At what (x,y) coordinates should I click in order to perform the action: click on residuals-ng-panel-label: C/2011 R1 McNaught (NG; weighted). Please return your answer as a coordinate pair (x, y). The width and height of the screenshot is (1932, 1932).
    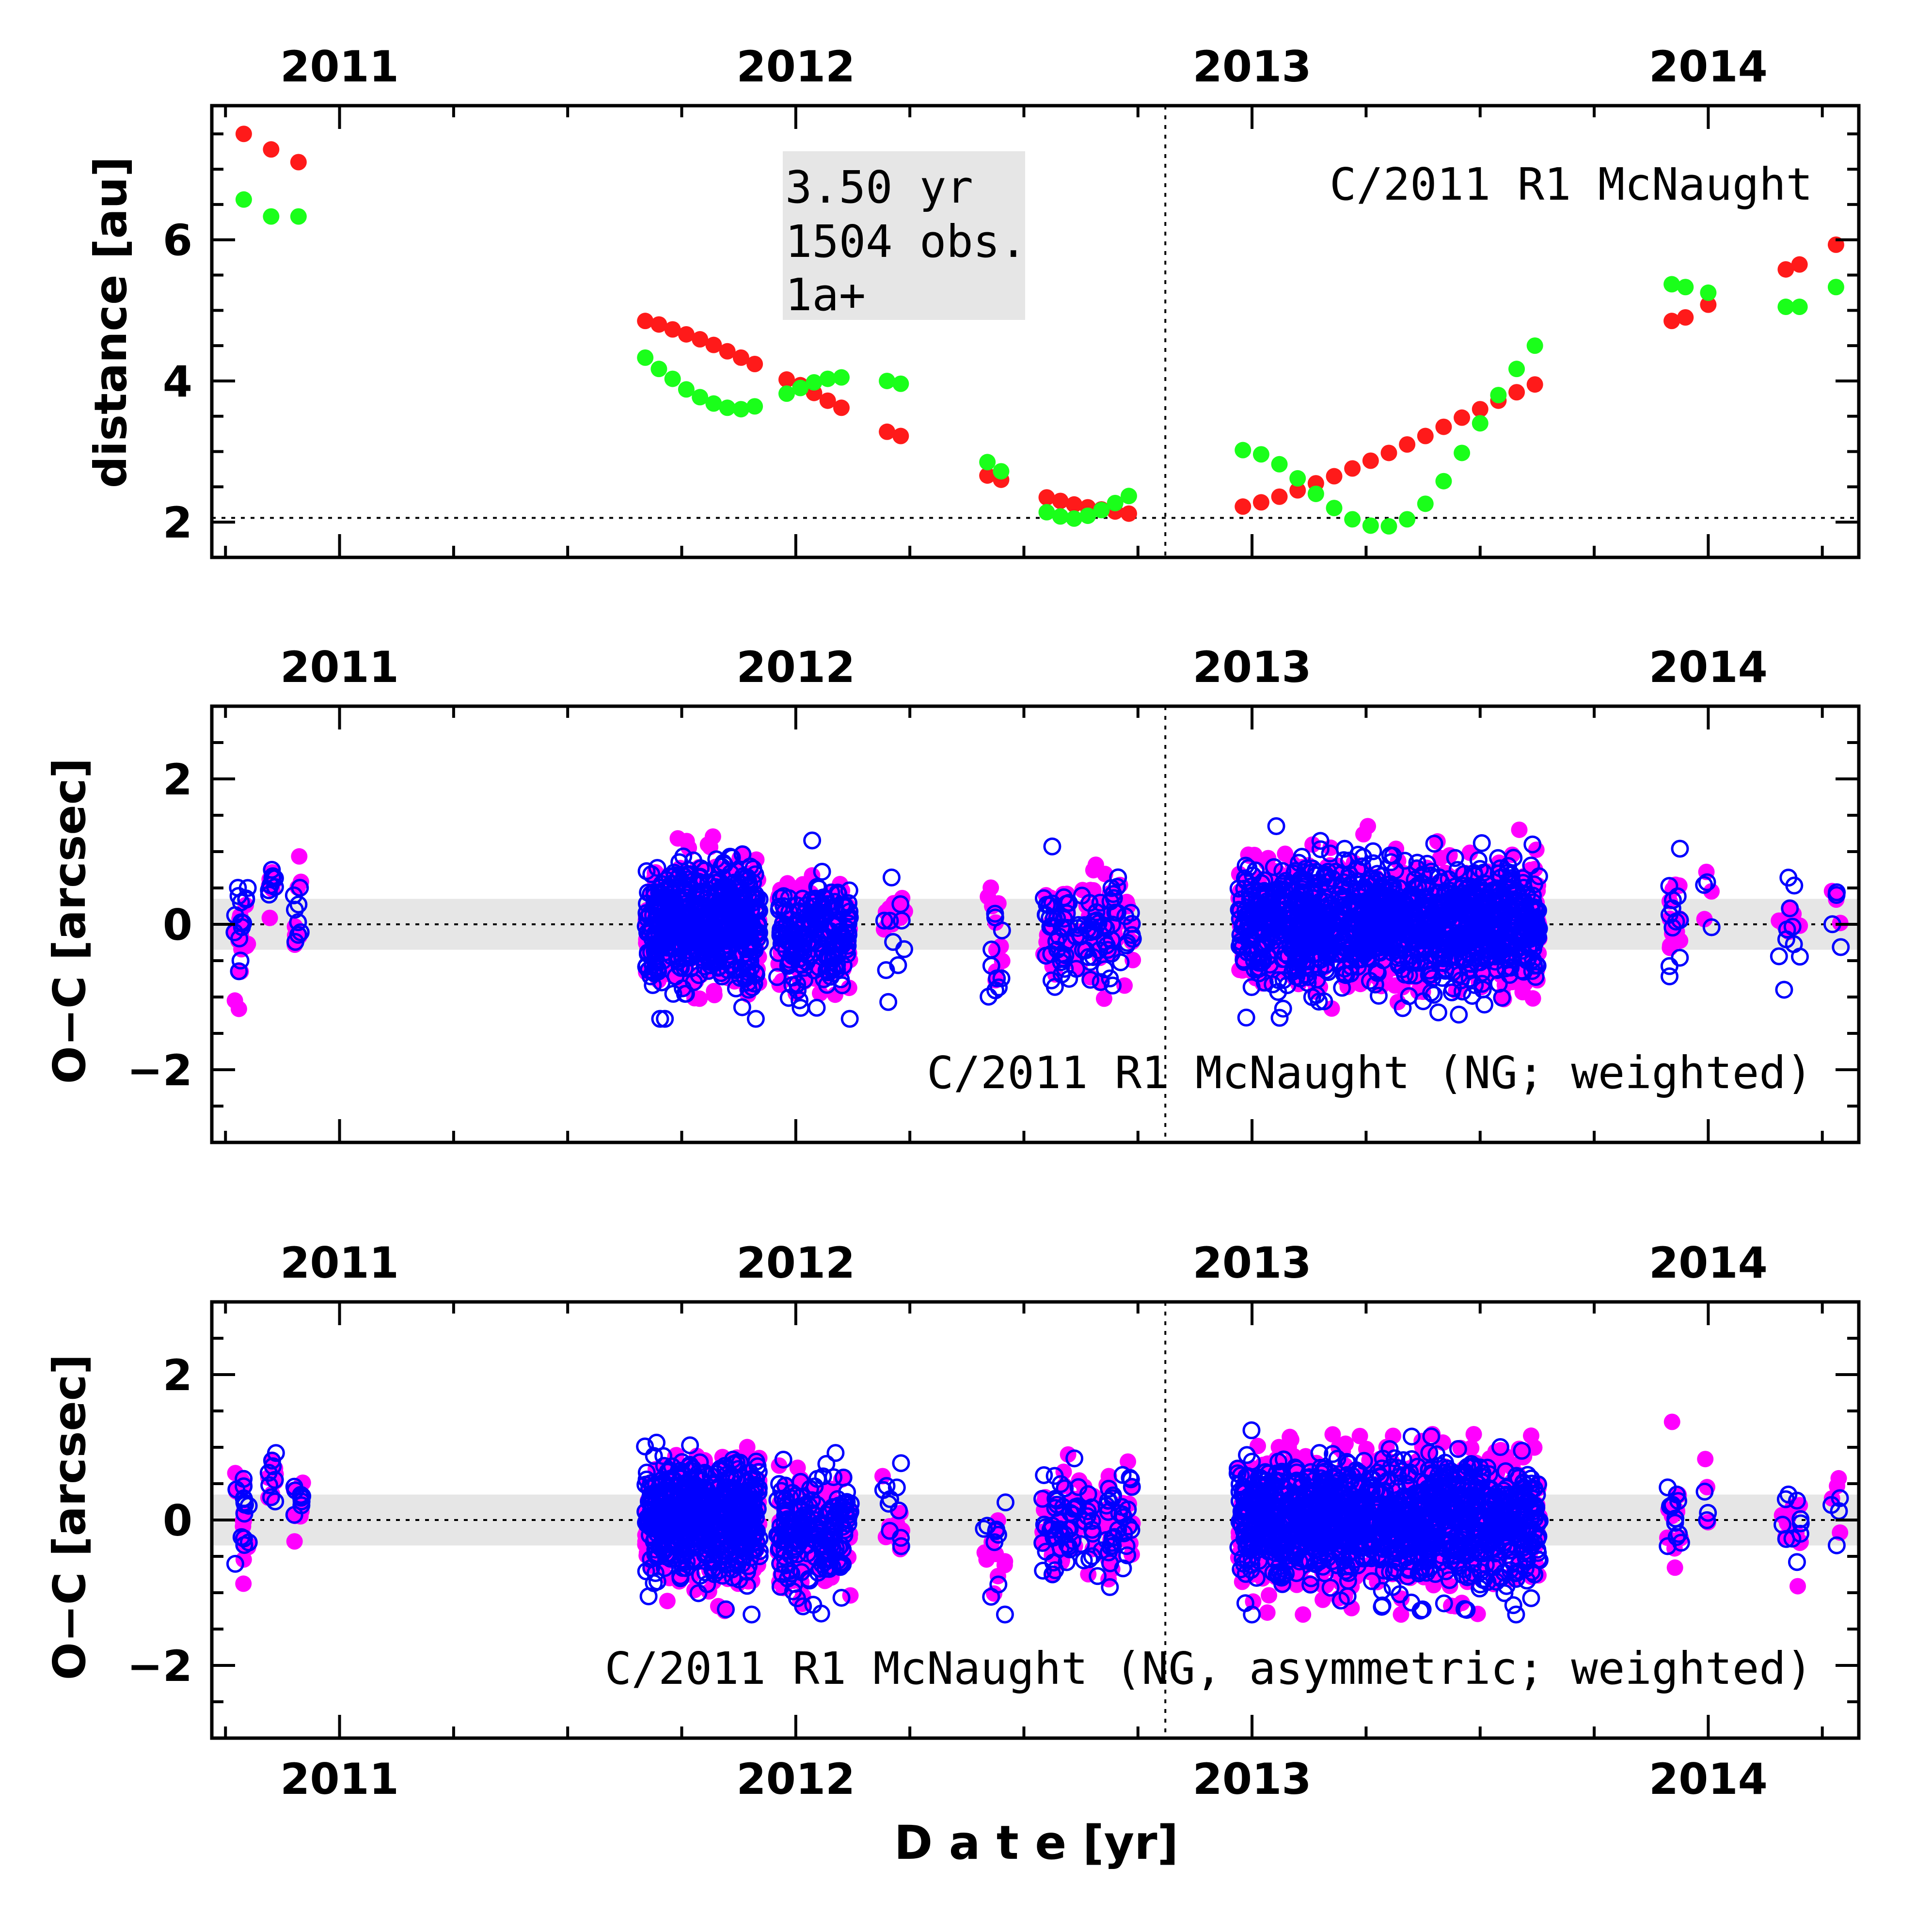
    Looking at the image, I should click on (1370, 1073).